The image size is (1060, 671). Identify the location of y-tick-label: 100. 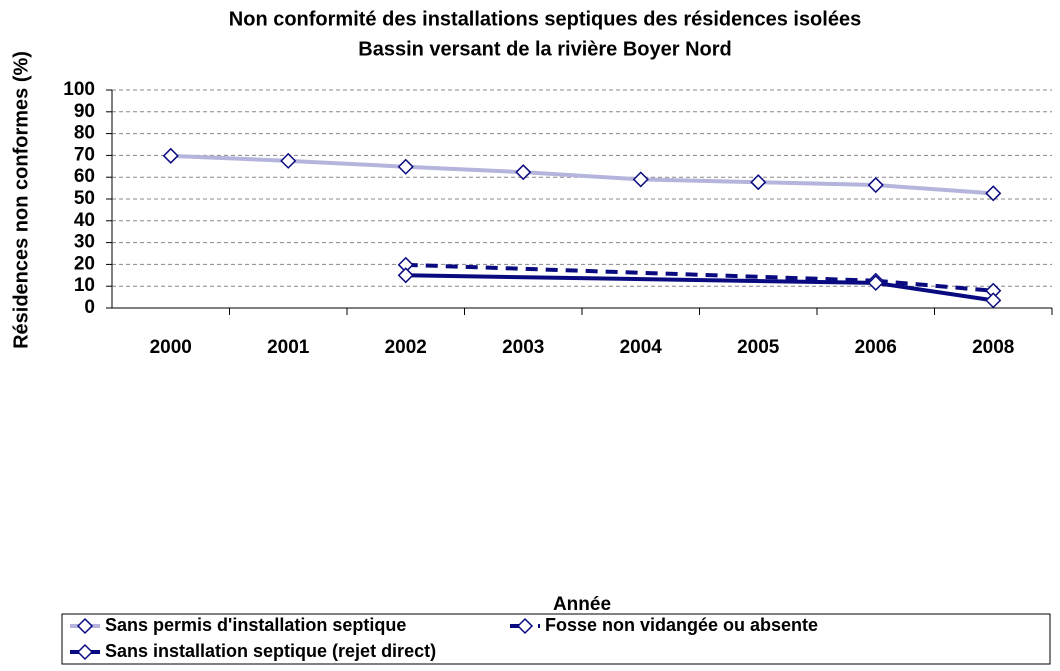
(79, 89).